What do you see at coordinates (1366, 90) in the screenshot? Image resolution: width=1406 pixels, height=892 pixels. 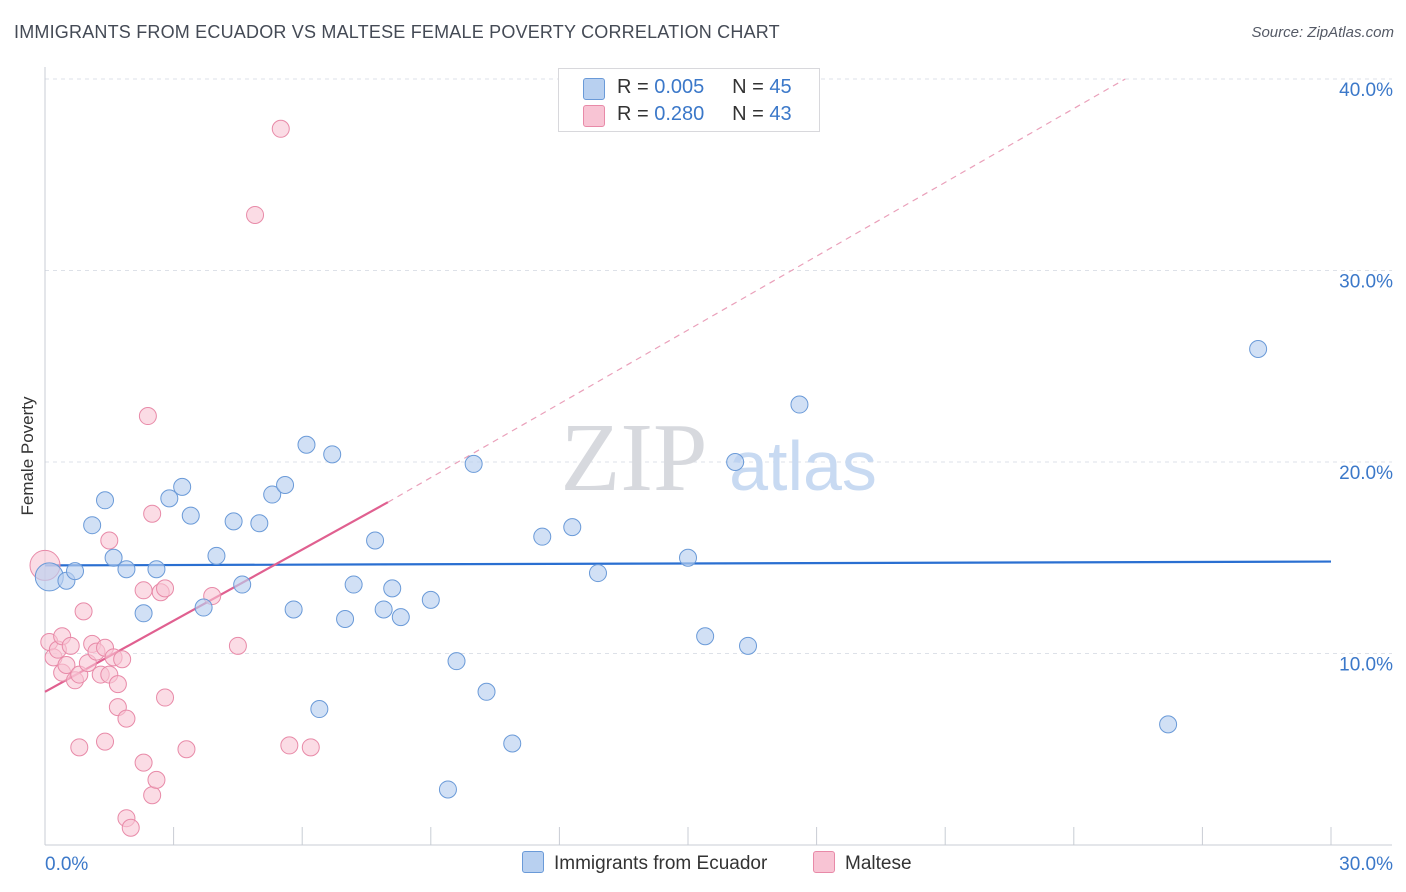 I see `y-tick-label: 40.0%` at bounding box center [1366, 90].